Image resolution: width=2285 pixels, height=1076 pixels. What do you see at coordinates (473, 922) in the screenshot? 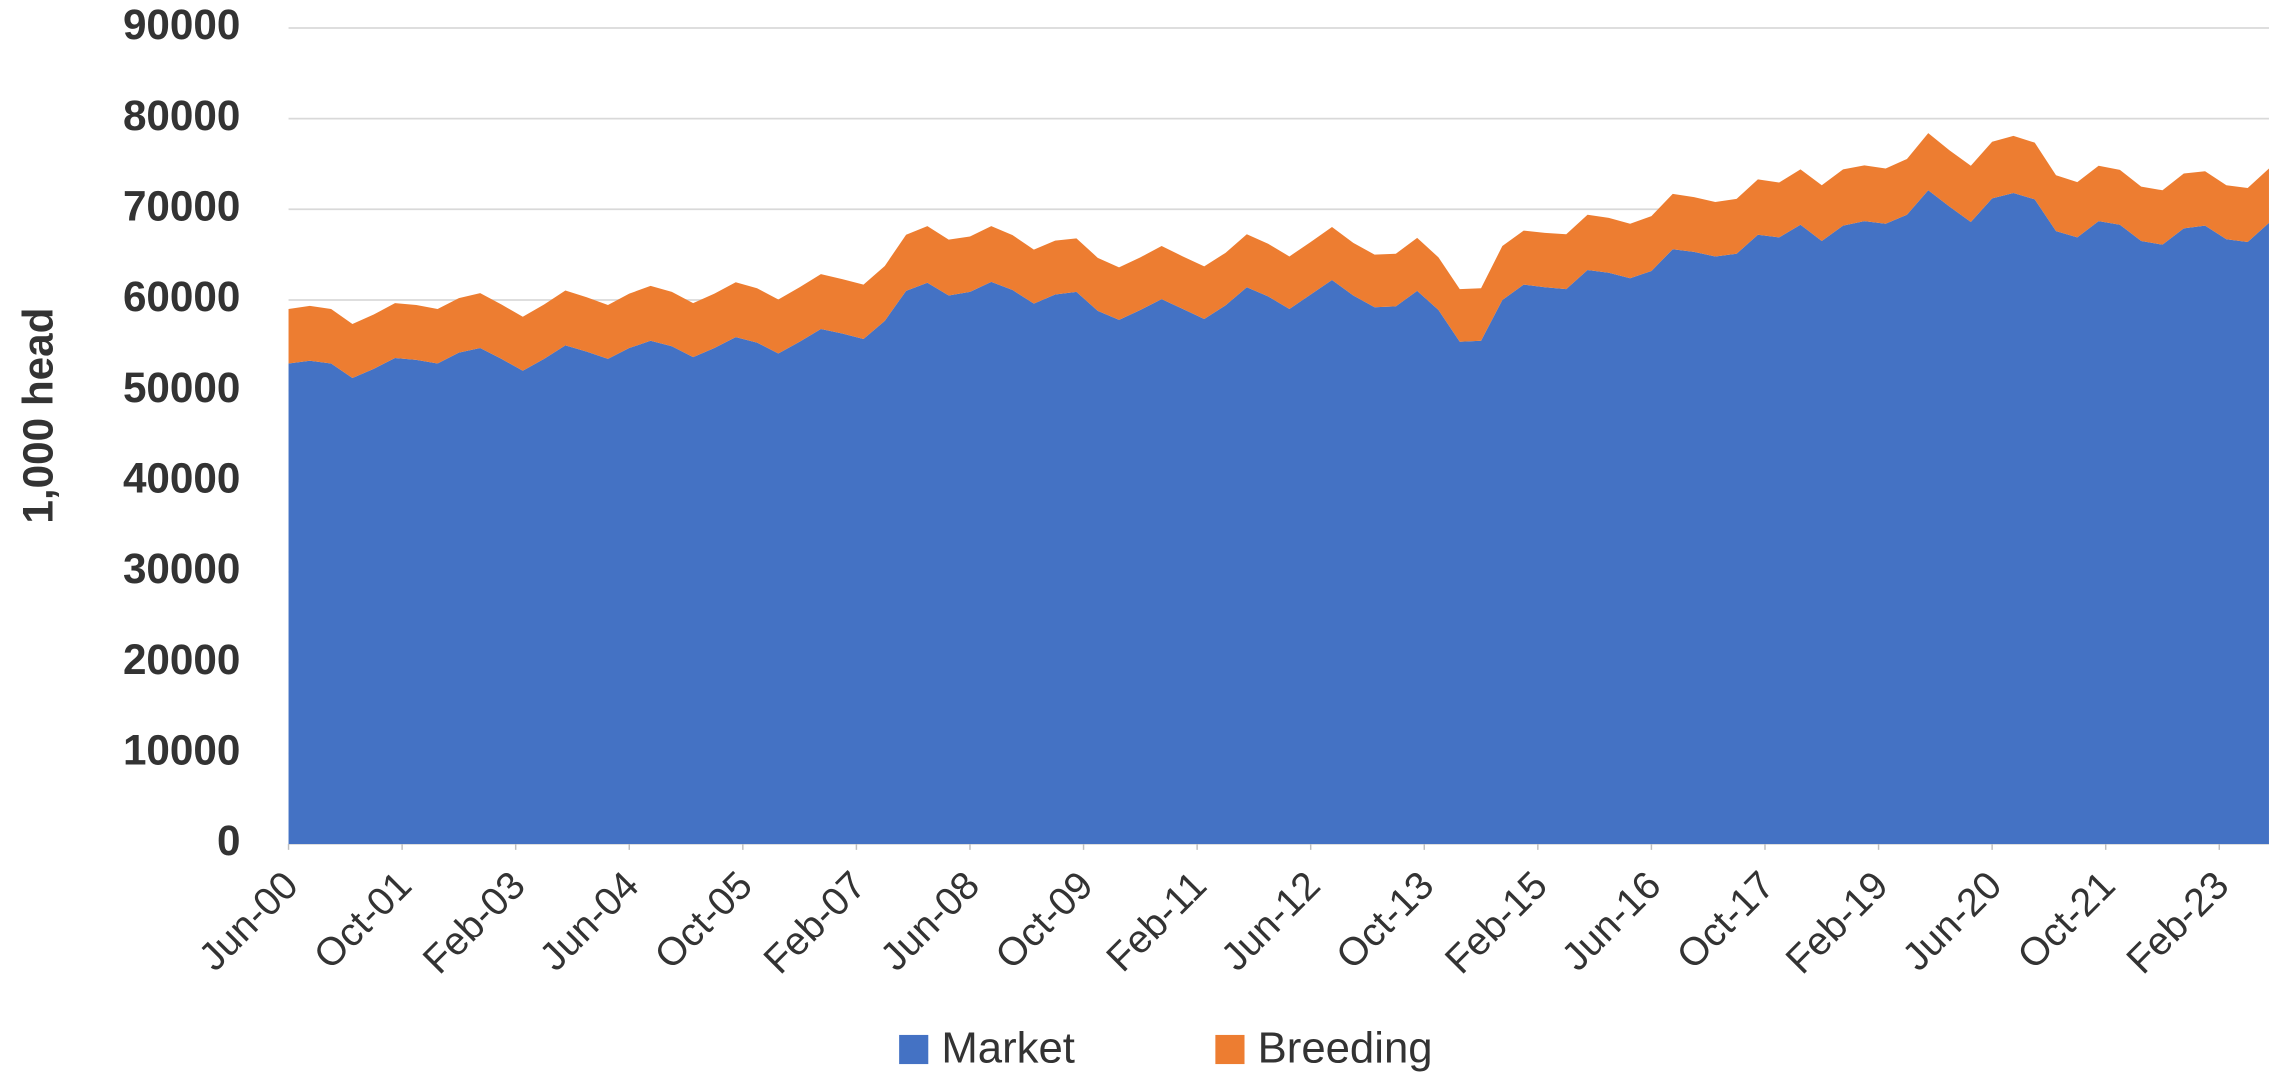
I see `x-tick-label: Feb-03` at bounding box center [473, 922].